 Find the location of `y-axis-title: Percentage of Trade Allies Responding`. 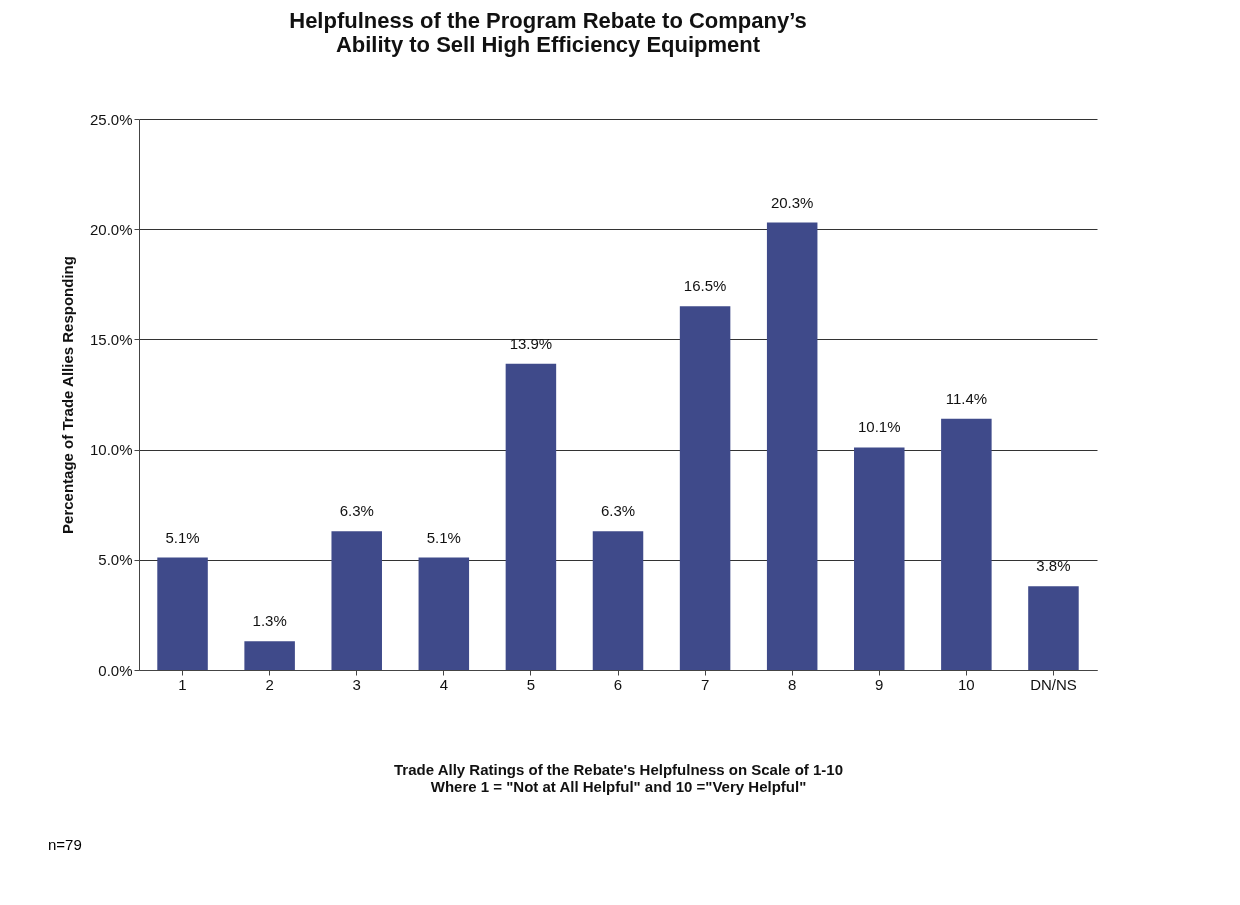

y-axis-title: Percentage of Trade Allies Responding is located at coordinates (67, 395).